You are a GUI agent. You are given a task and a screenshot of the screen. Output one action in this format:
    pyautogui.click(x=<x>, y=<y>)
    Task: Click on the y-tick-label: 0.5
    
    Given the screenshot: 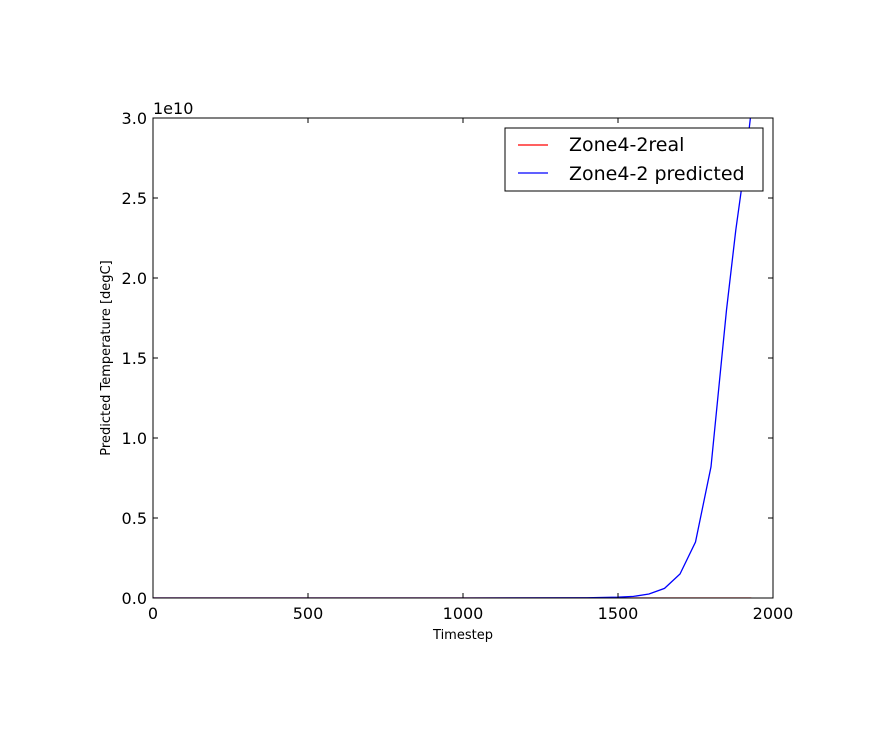 What is the action you would take?
    pyautogui.click(x=134, y=518)
    